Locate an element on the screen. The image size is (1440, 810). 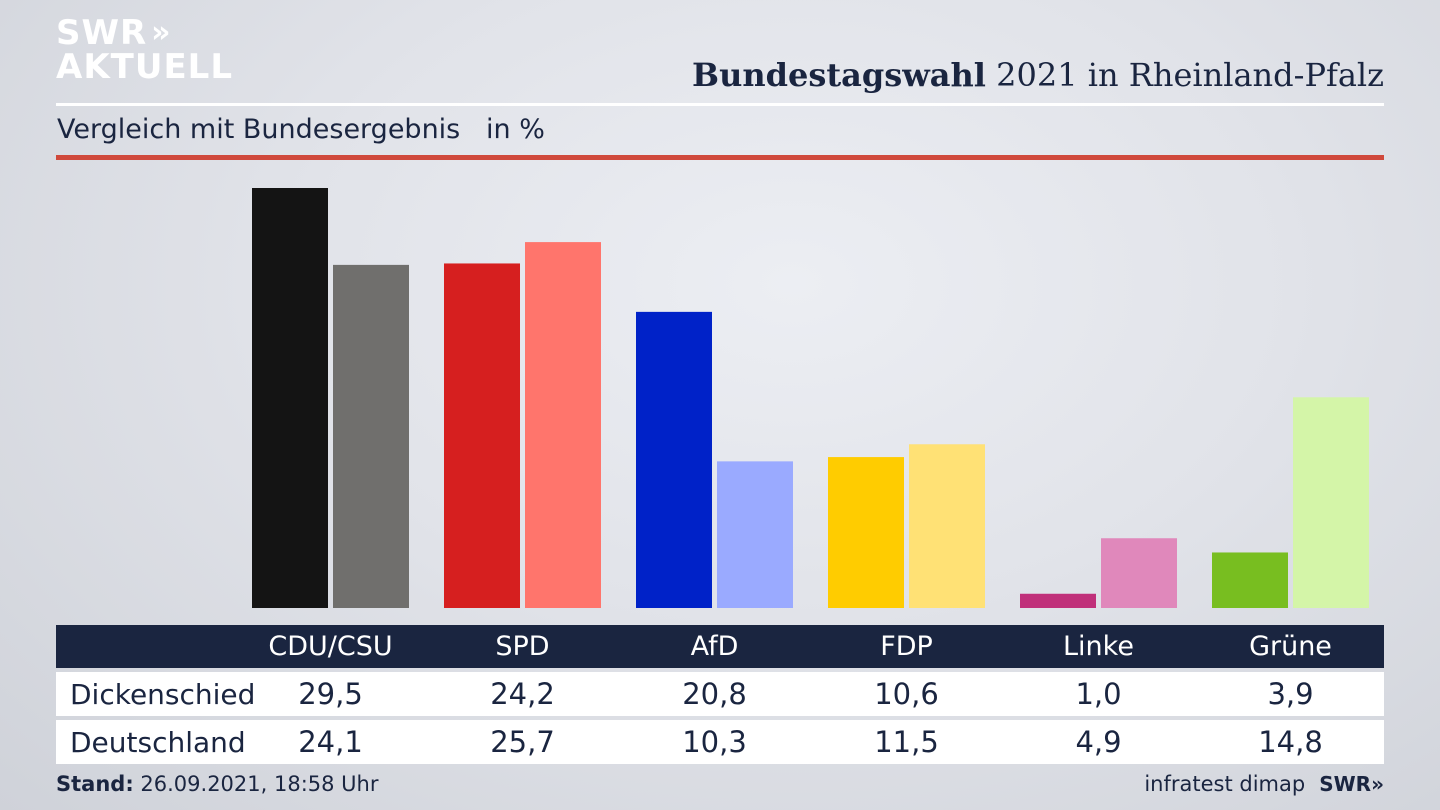
bar-linke-deutschland is located at coordinates (1139, 573).